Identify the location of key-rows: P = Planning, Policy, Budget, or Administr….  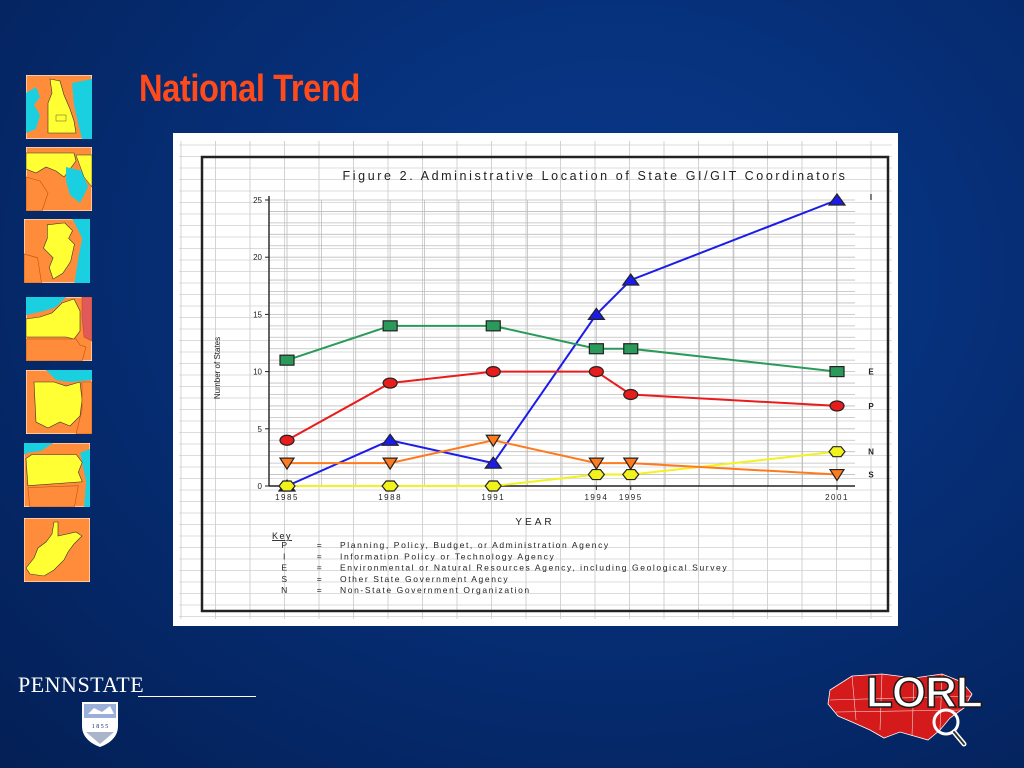
(504, 567).